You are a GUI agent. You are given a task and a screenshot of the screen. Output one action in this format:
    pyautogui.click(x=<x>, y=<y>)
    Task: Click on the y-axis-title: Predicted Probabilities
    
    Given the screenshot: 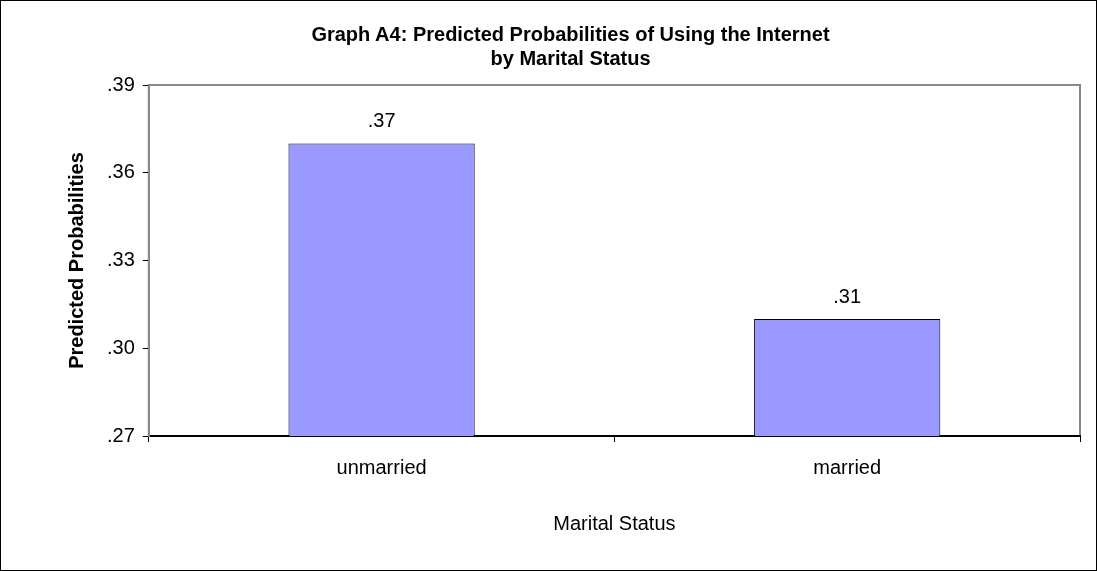 What is the action you would take?
    pyautogui.click(x=75, y=260)
    